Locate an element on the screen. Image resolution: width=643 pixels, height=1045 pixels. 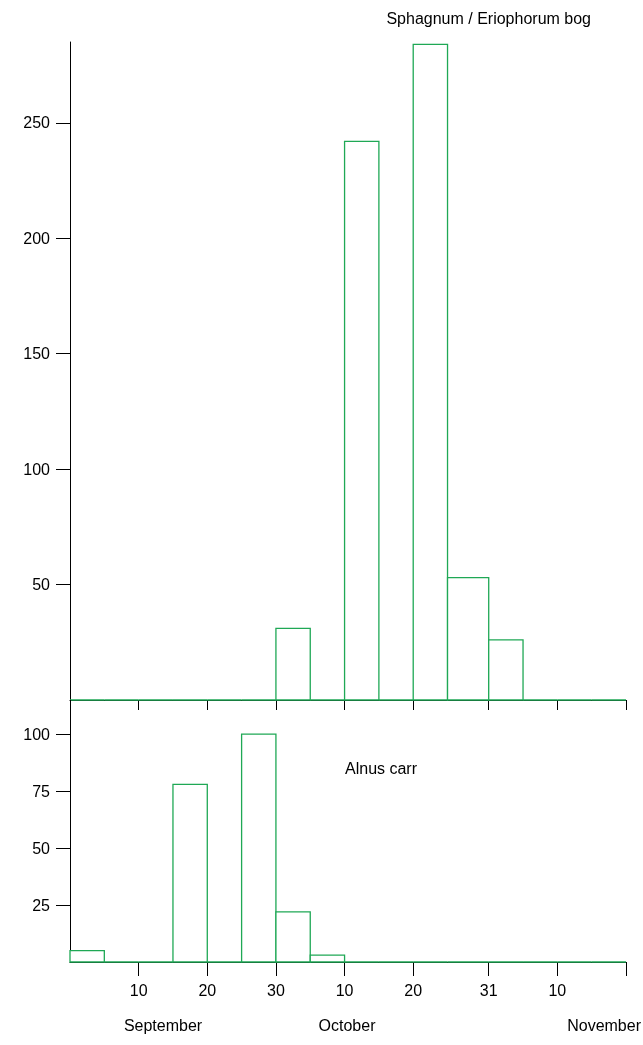
text: Alnus carr is located at coordinates (381, 768).